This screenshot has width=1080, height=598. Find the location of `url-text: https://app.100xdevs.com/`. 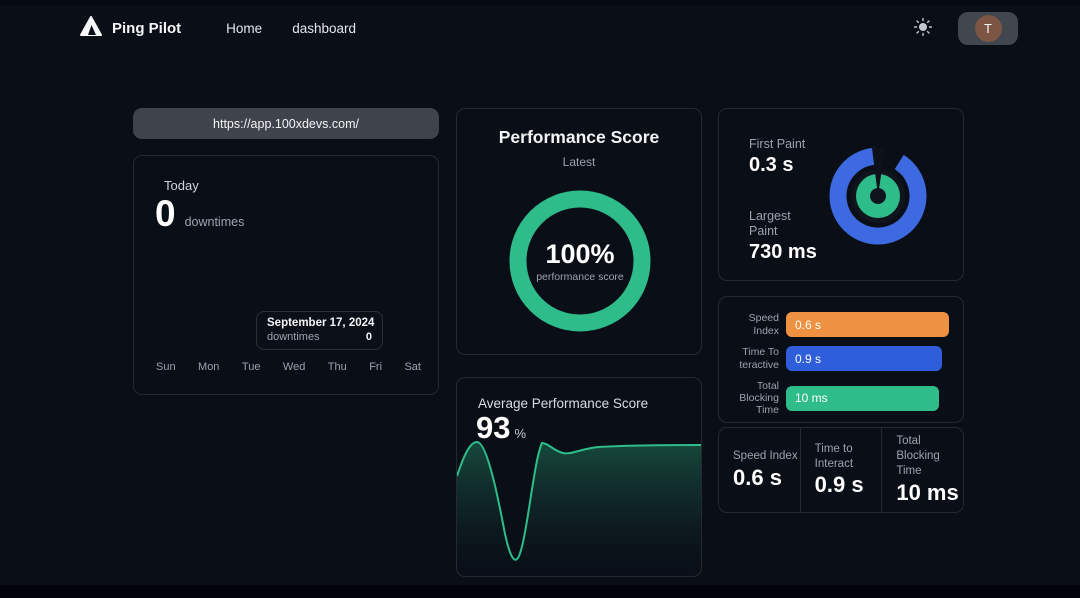

url-text: https://app.100xdevs.com/ is located at coordinates (286, 123).